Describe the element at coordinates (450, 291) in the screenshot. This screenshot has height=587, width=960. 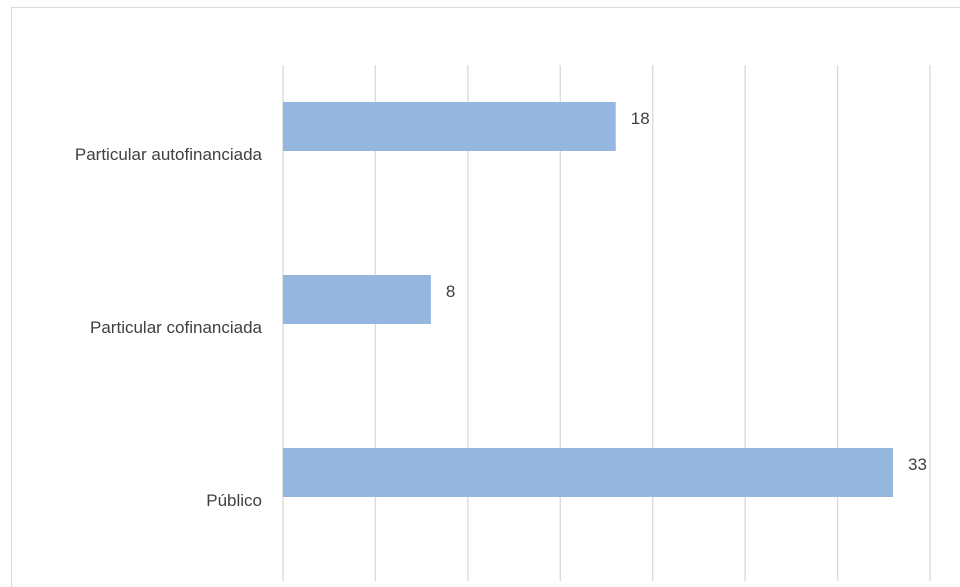
I see `data-label-1: 8` at that location.